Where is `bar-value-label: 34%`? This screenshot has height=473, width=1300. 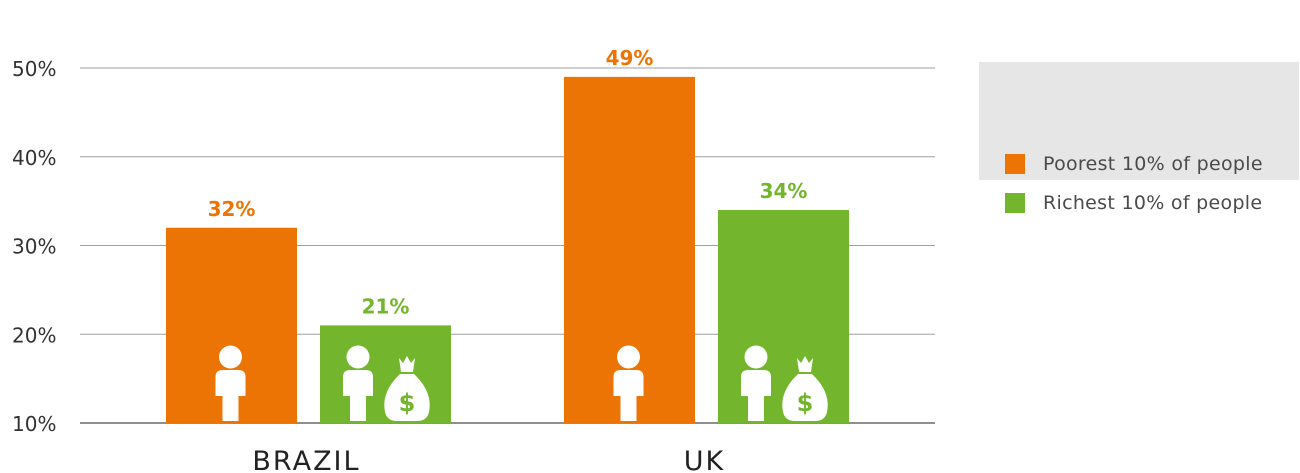
bar-value-label: 34% is located at coordinates (784, 191).